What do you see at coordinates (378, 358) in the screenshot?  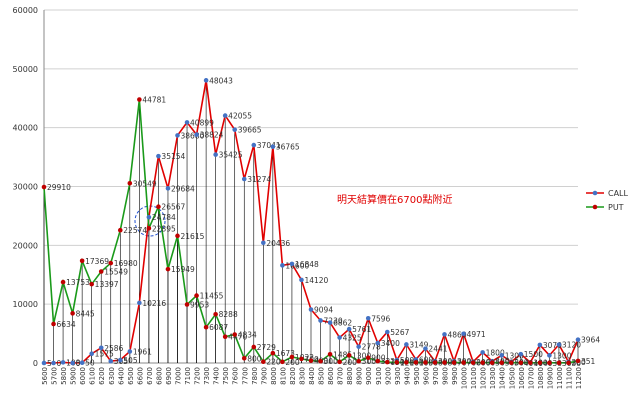 I see `data-label: 900` at bounding box center [378, 358].